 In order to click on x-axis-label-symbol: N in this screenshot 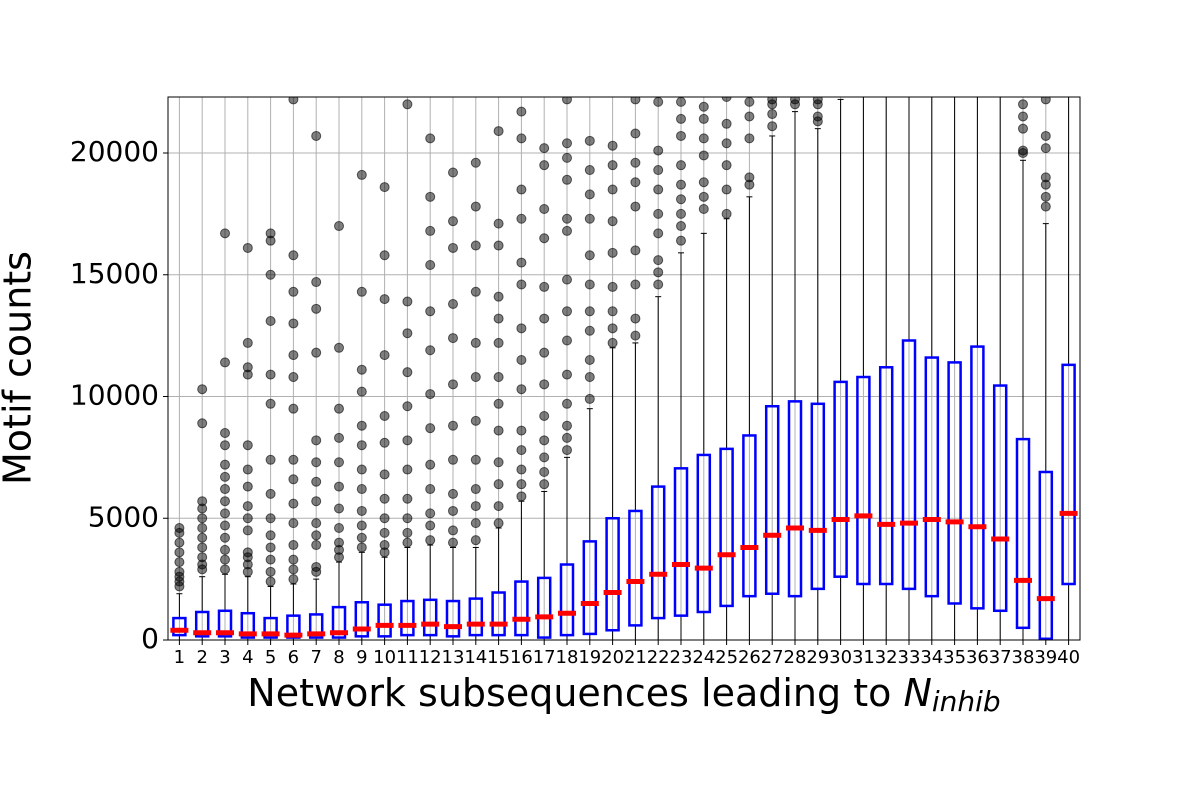, I will do `click(917, 693)`.